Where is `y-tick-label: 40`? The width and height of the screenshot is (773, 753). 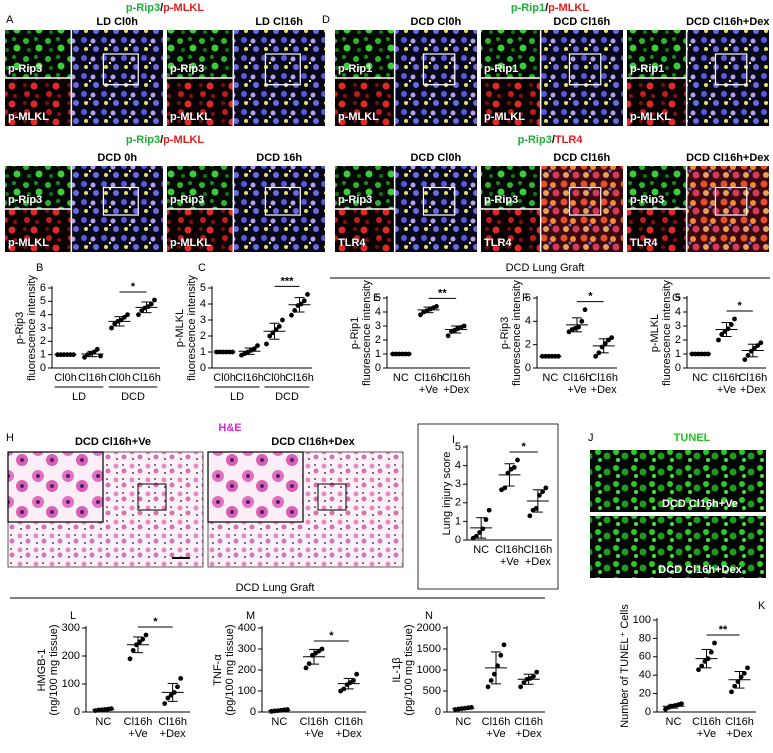
y-tick-label: 40 is located at coordinates (645, 675).